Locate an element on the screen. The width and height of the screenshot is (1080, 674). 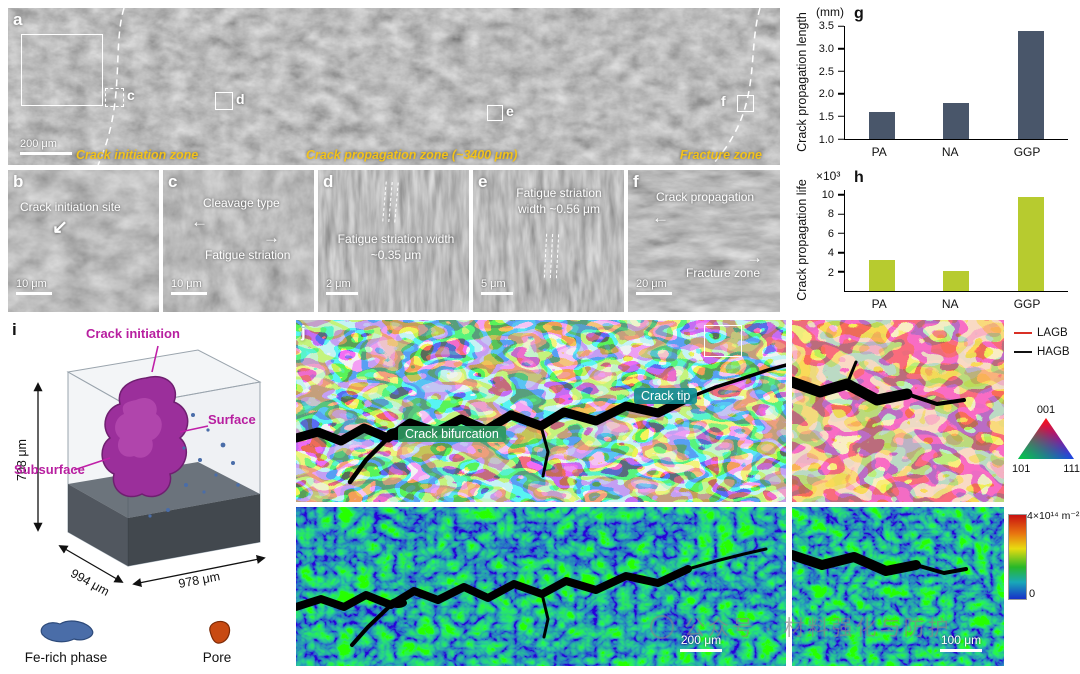
x-tick-label: GGP is located at coordinates (1027, 152).